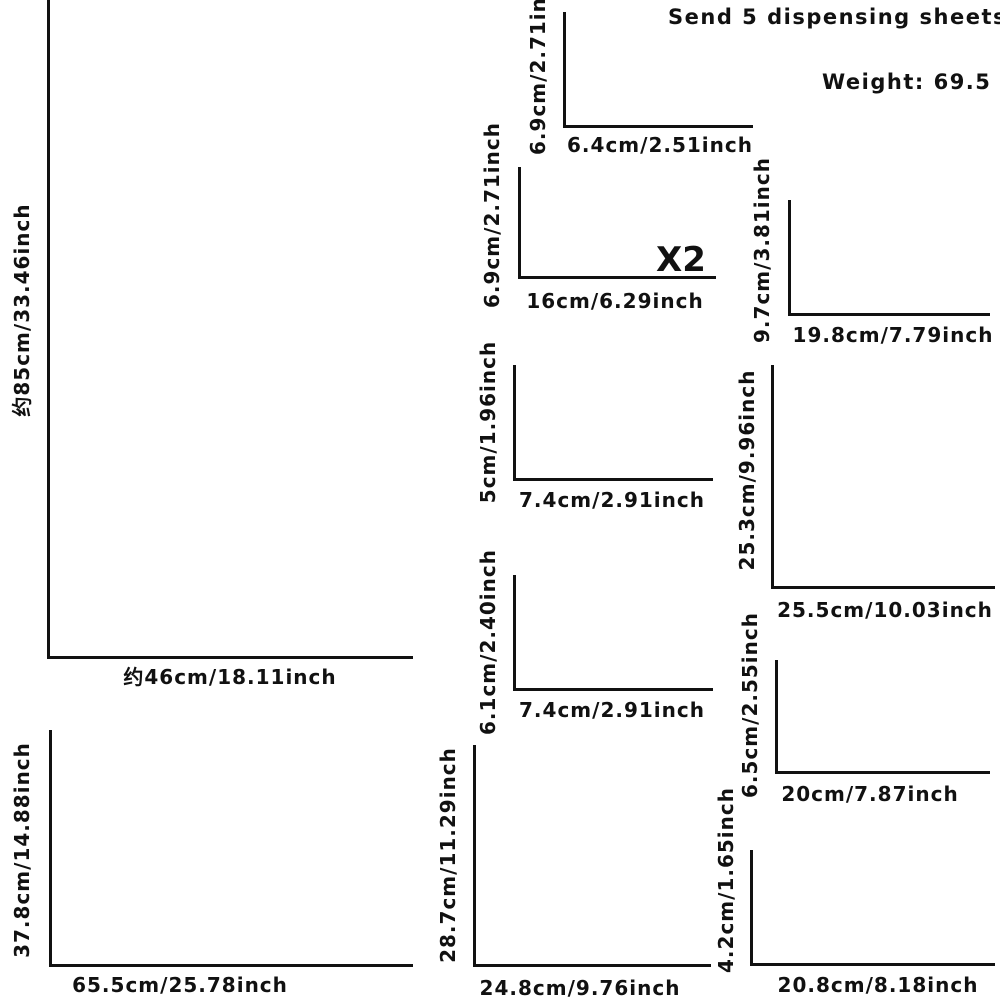 The width and height of the screenshot is (1000, 1000). Describe the element at coordinates (448, 855) in the screenshot. I see `web-height-label: 28.7cm/11.29inch` at that location.